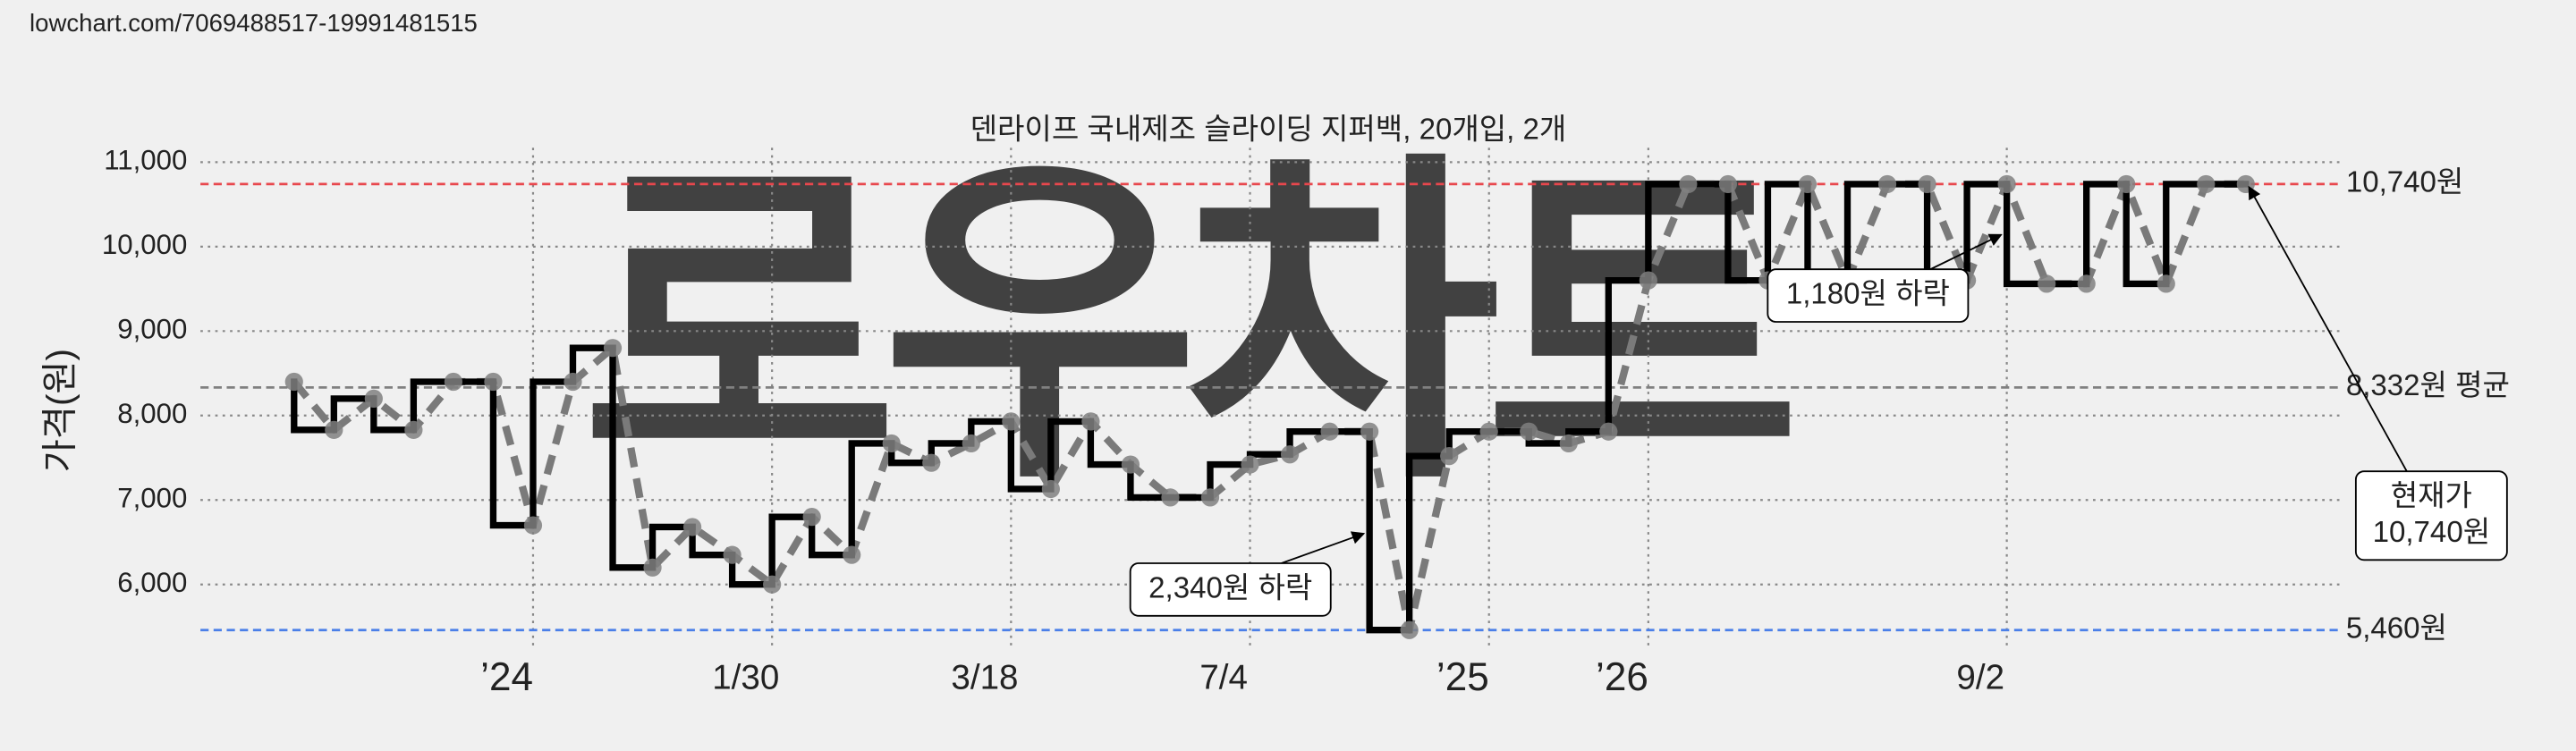 This screenshot has width=2576, height=751. I want to click on y-tick-label: 10,000, so click(144, 245).